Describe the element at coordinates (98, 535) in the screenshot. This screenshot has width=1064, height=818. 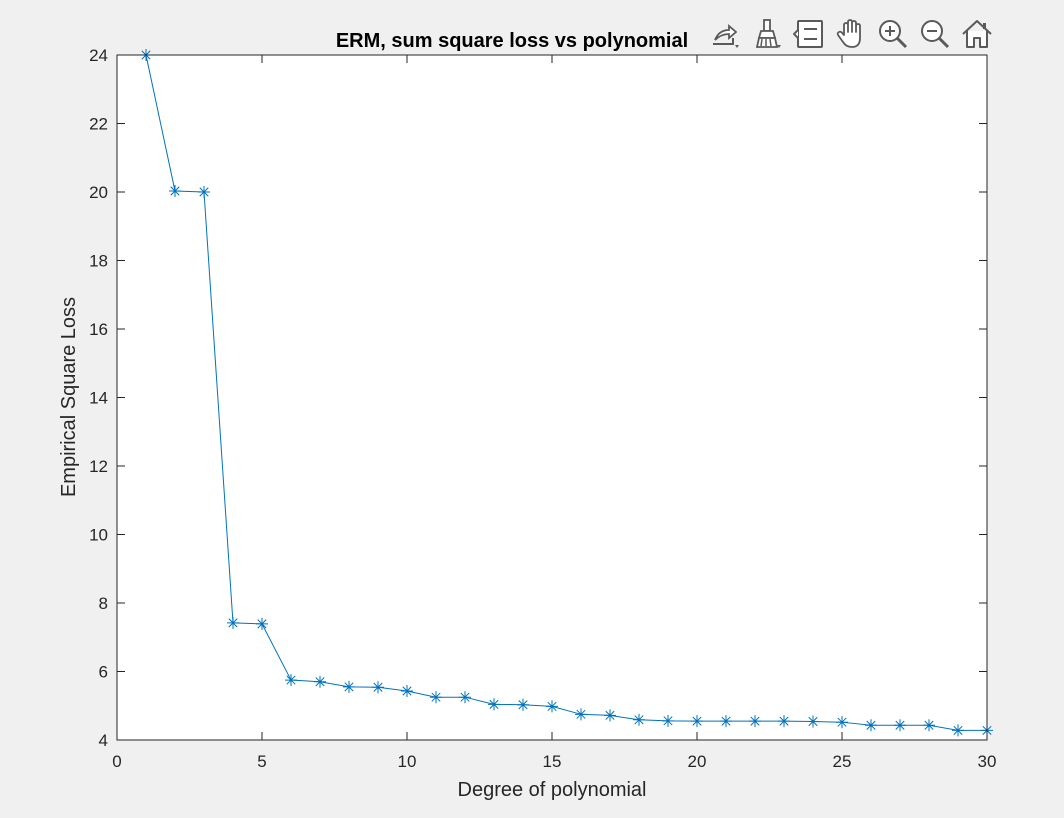
I see `y-tick-label: 10` at that location.